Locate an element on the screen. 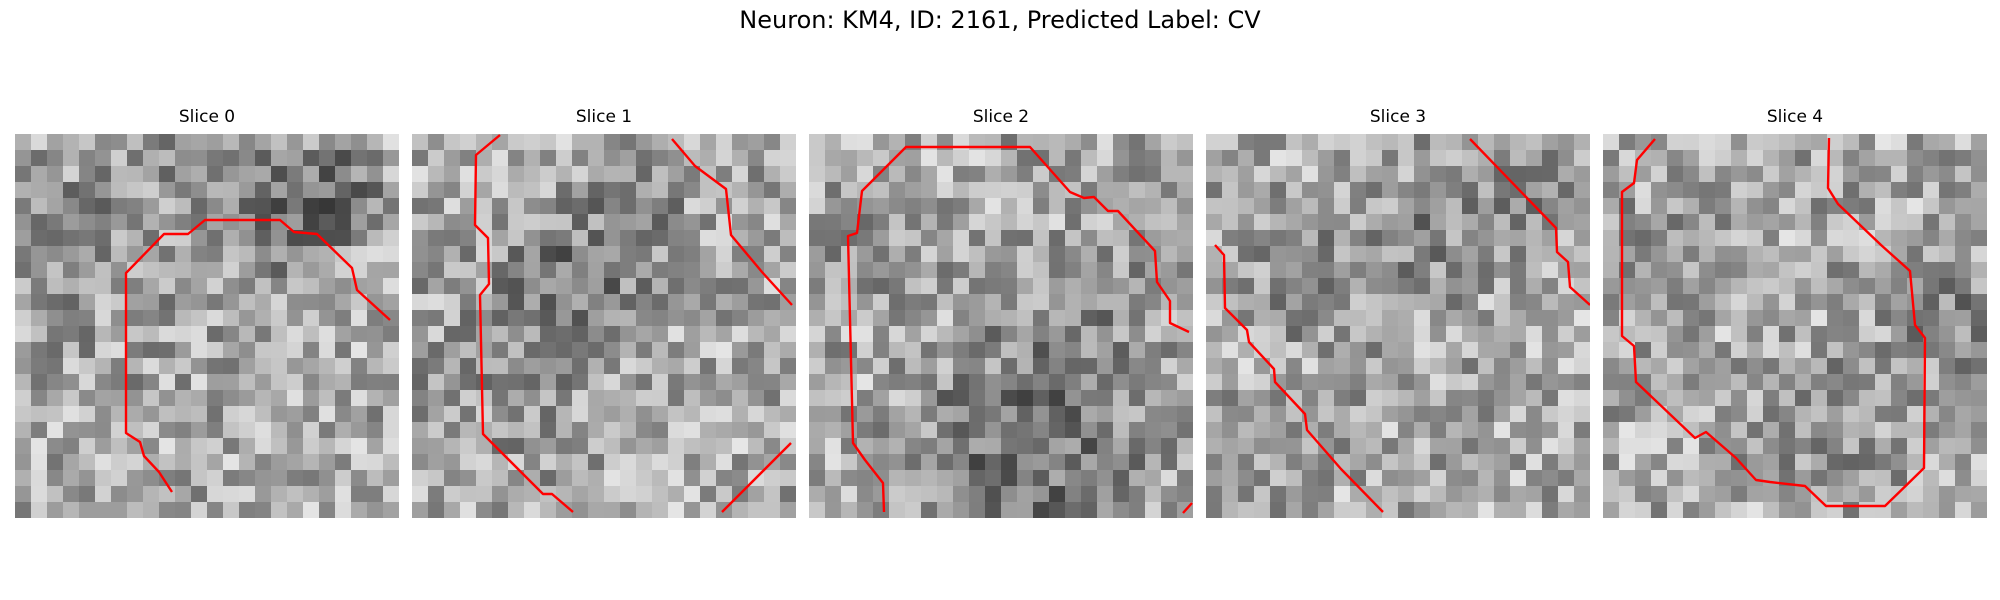  slice-title-0: Slice 0 is located at coordinates (207, 117).